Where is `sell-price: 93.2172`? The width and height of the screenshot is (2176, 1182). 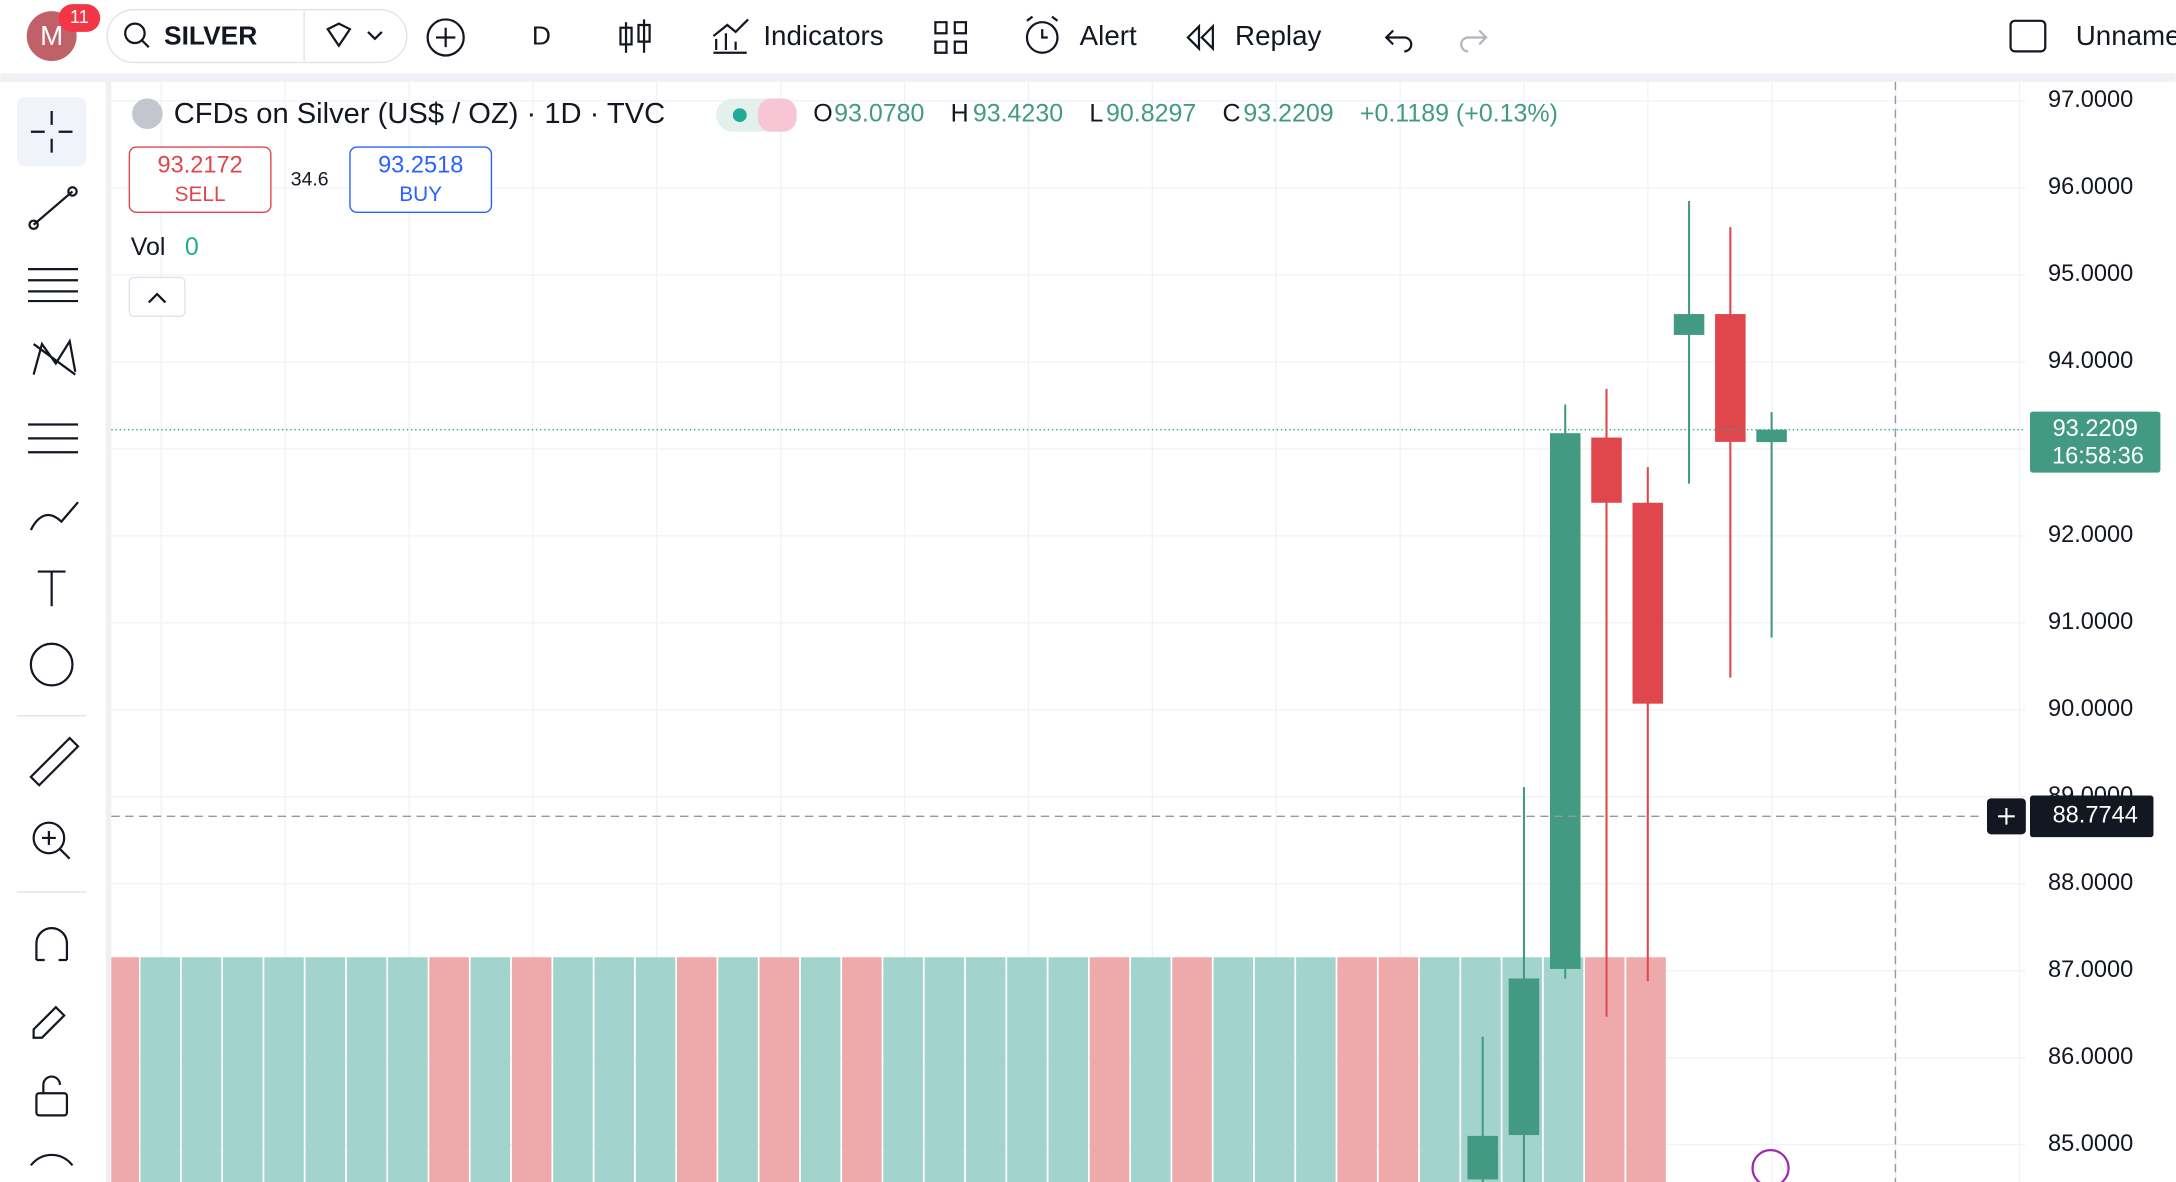 sell-price: 93.2172 is located at coordinates (199, 165).